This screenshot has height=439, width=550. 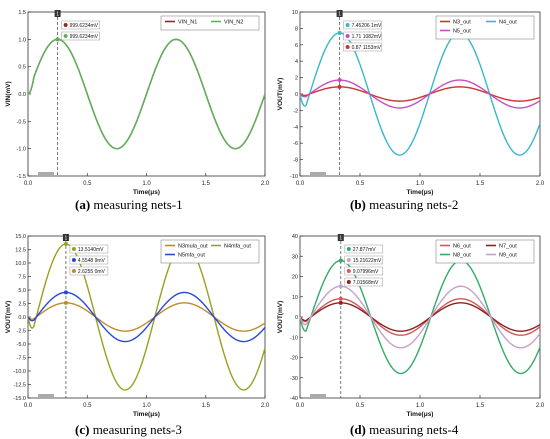 I want to click on y-tick-label: -20, so click(x=294, y=359).